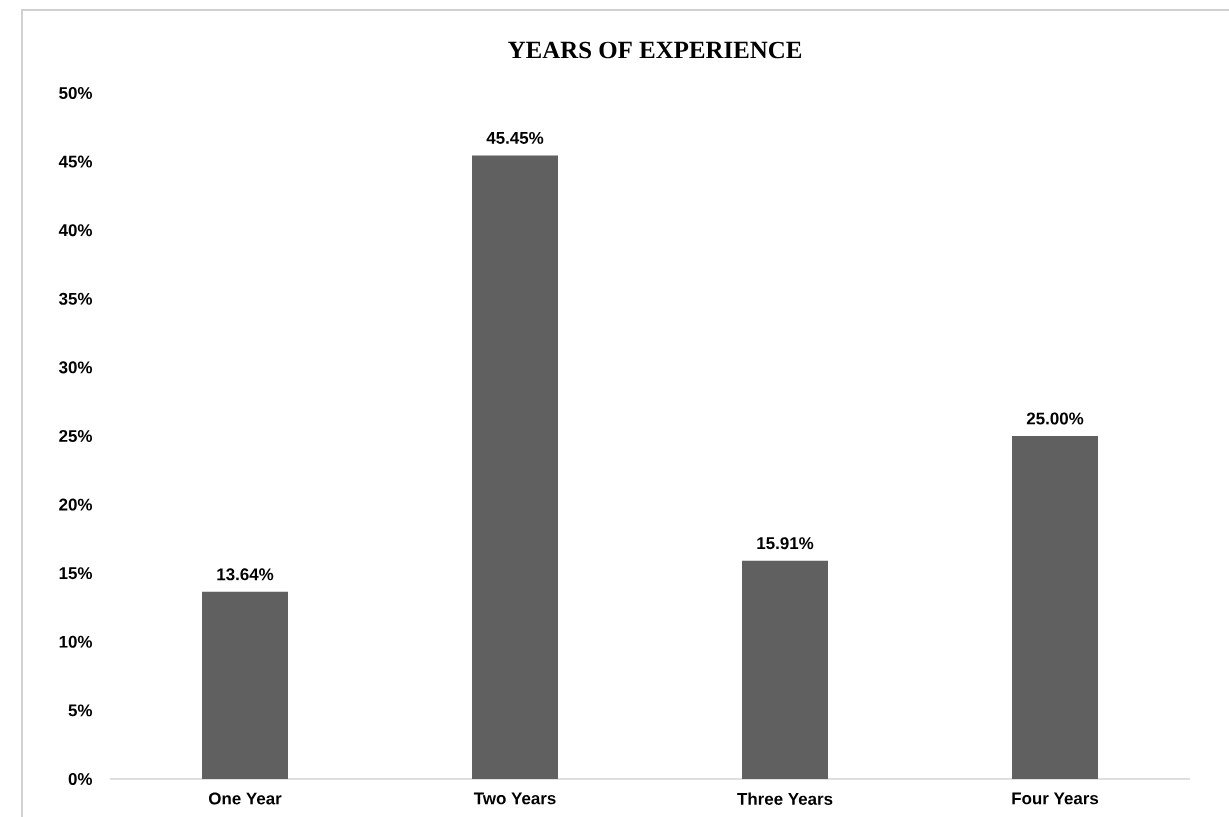 The width and height of the screenshot is (1229, 817). What do you see at coordinates (245, 798) in the screenshot?
I see `x-tick-label: One Year` at bounding box center [245, 798].